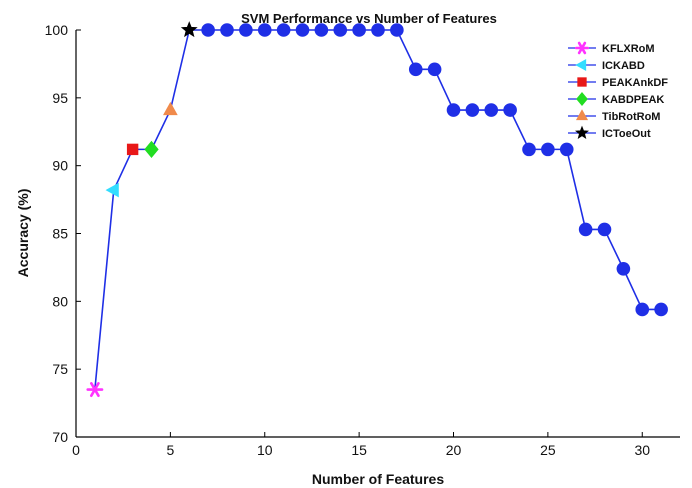  I want to click on chart-title: SVM Performance vs Number of Features, so click(369, 18).